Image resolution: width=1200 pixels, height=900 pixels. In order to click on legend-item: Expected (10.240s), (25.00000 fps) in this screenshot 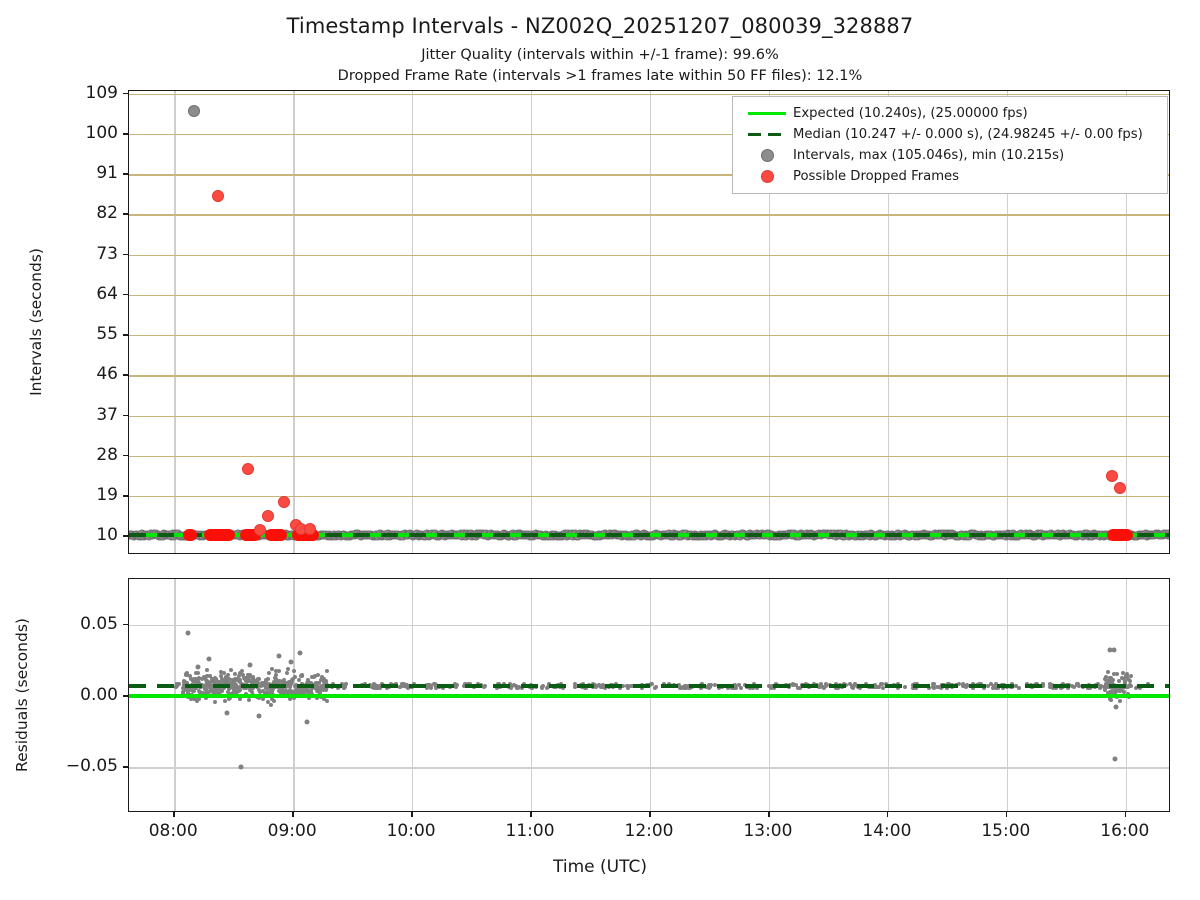, I will do `click(950, 113)`.